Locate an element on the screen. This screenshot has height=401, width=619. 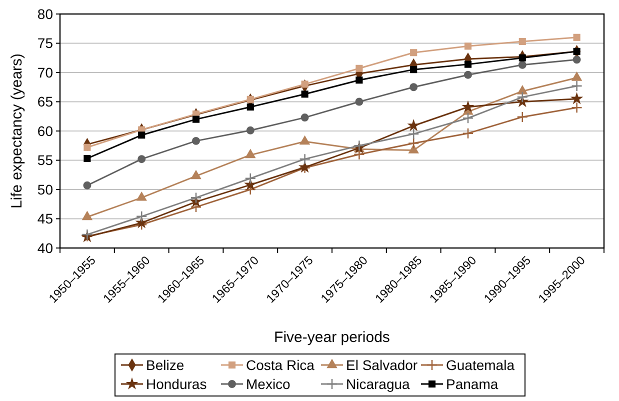
y-tick-label: 50 is located at coordinates (45, 189).